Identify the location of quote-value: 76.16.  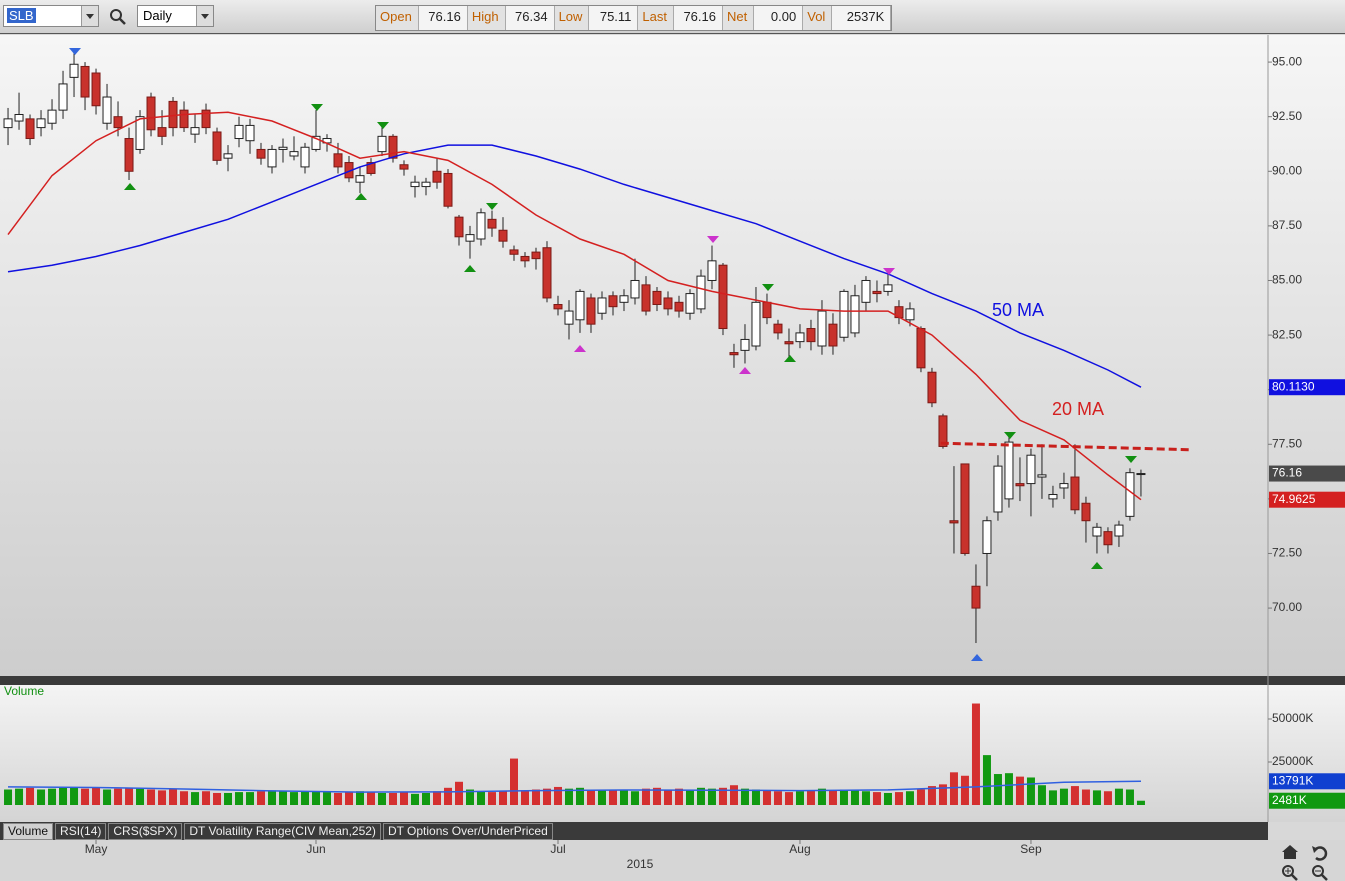
(698, 18).